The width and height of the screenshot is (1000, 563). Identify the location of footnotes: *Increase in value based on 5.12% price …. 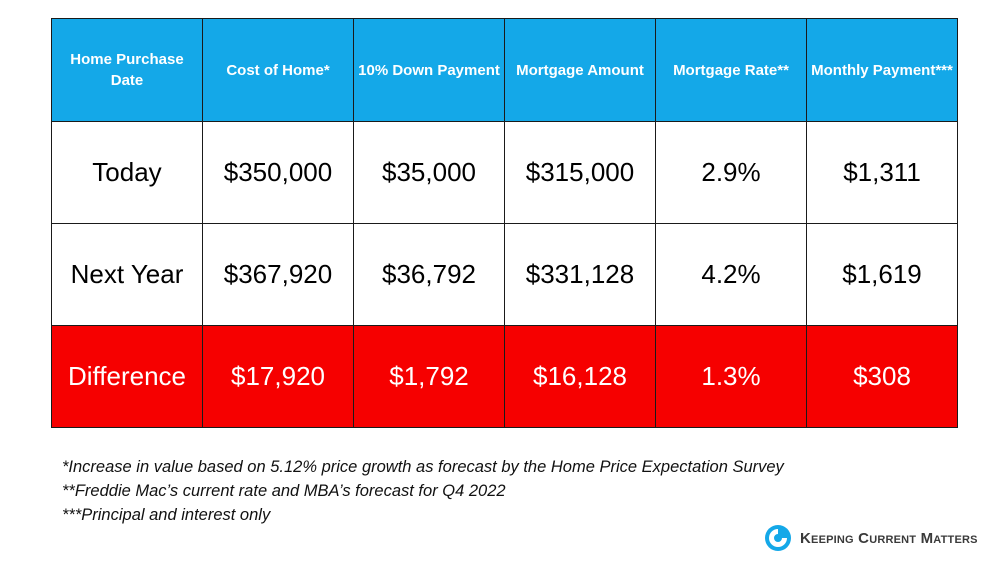
(423, 491).